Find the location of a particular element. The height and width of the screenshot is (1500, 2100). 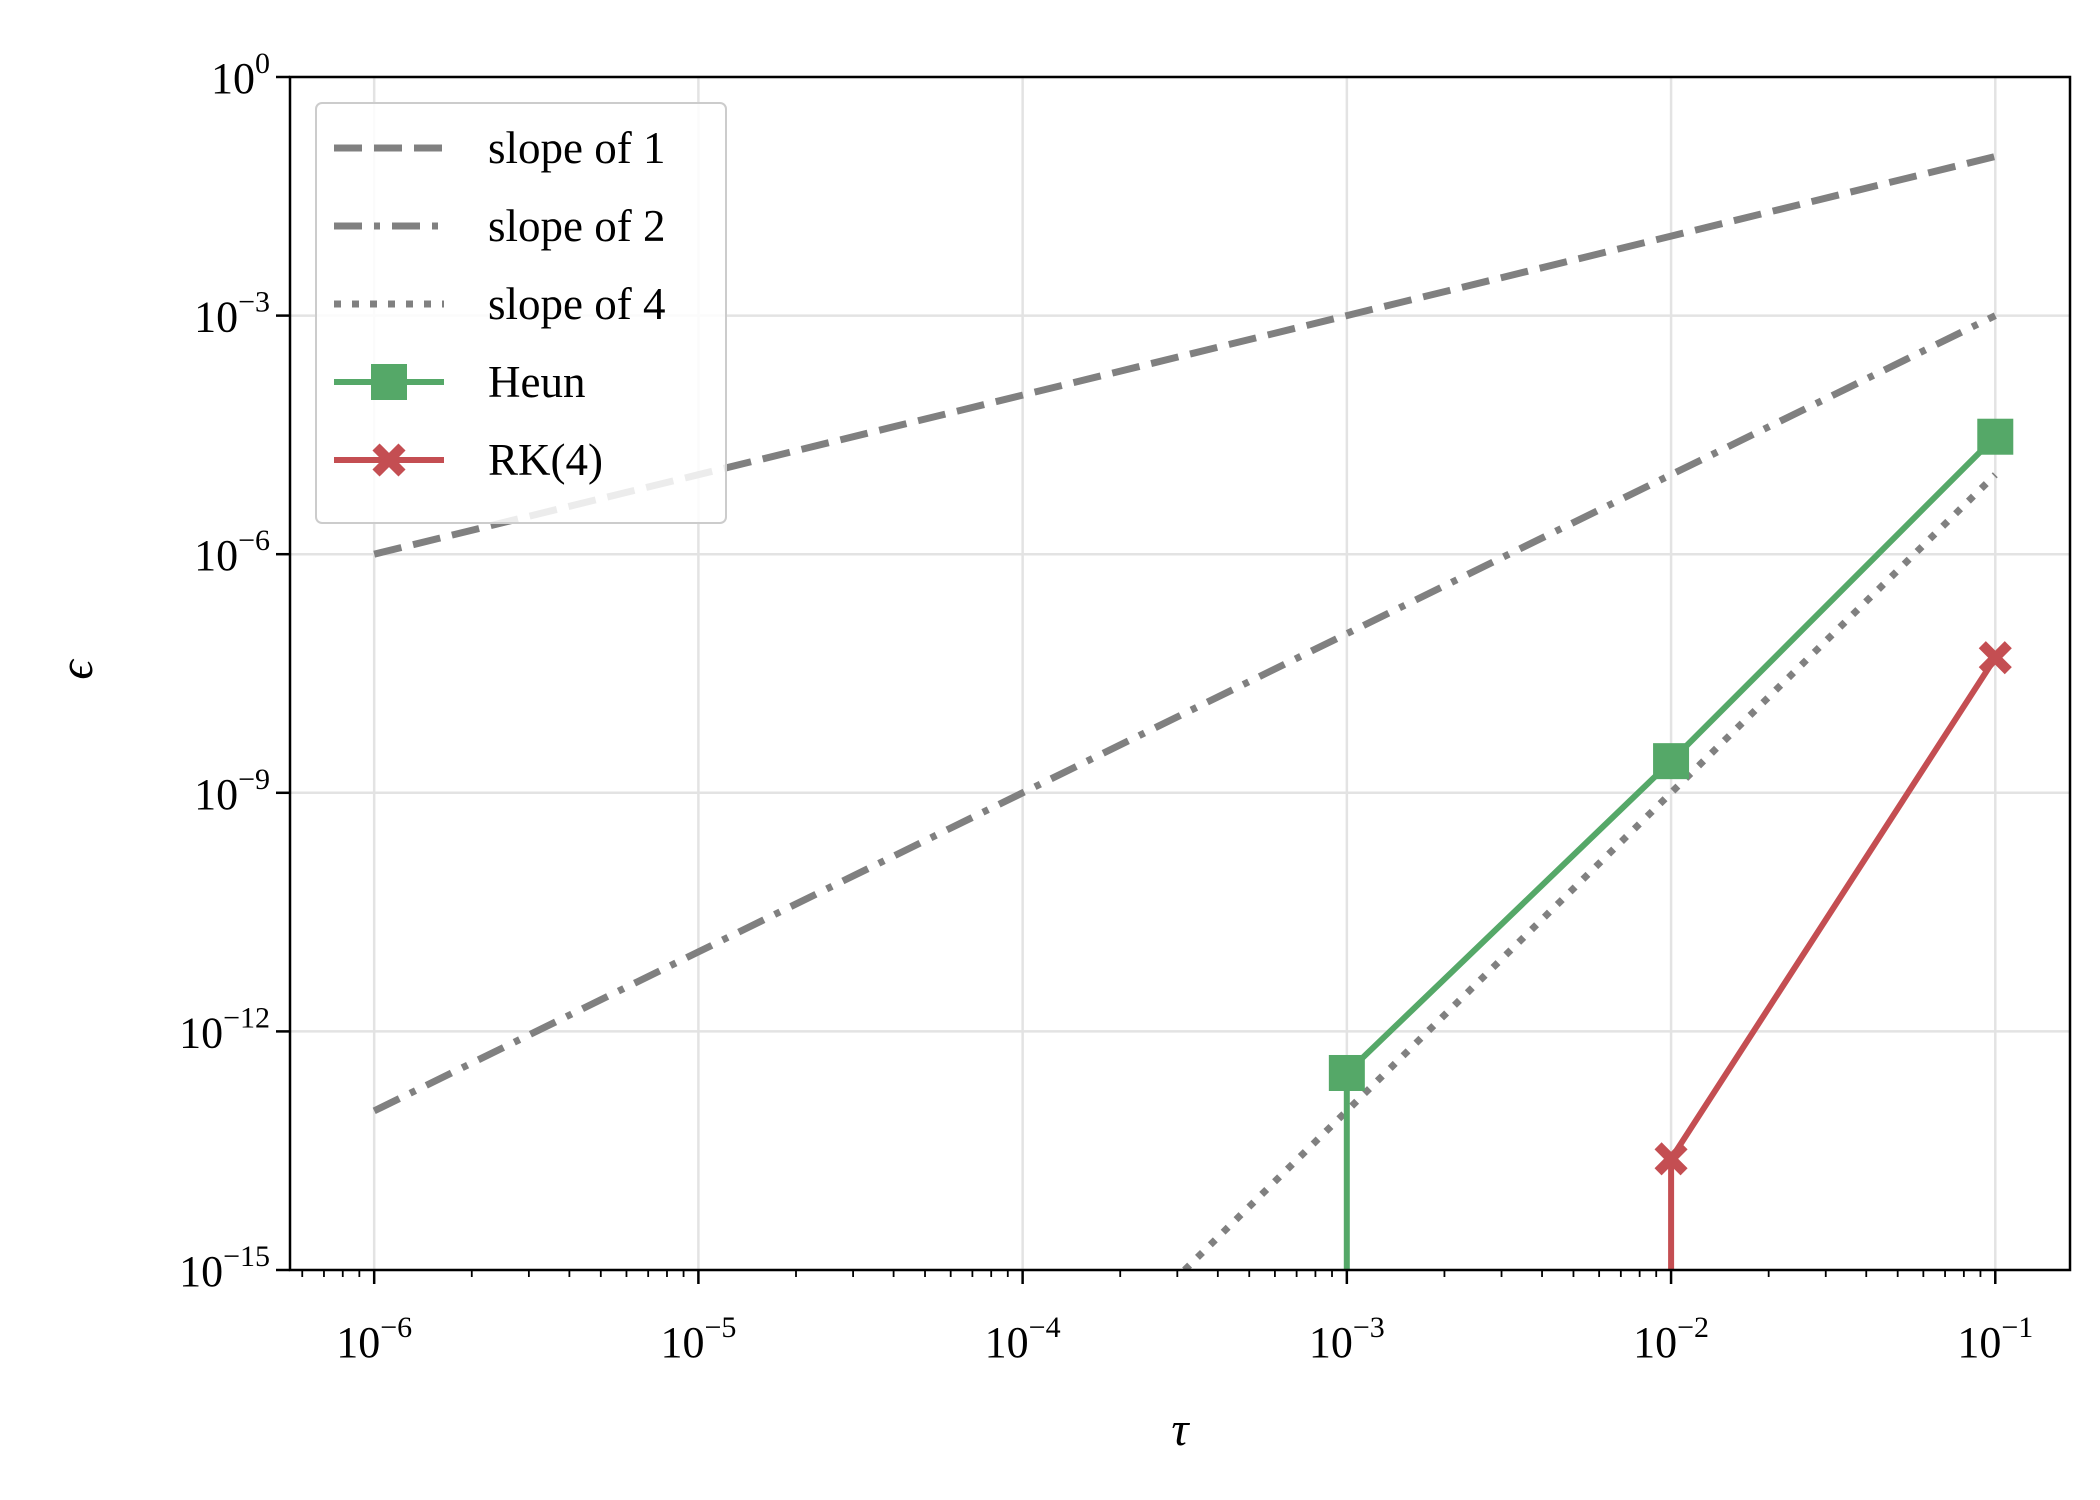

y-tick-label-exponent: −15 is located at coordinates (246, 1256).